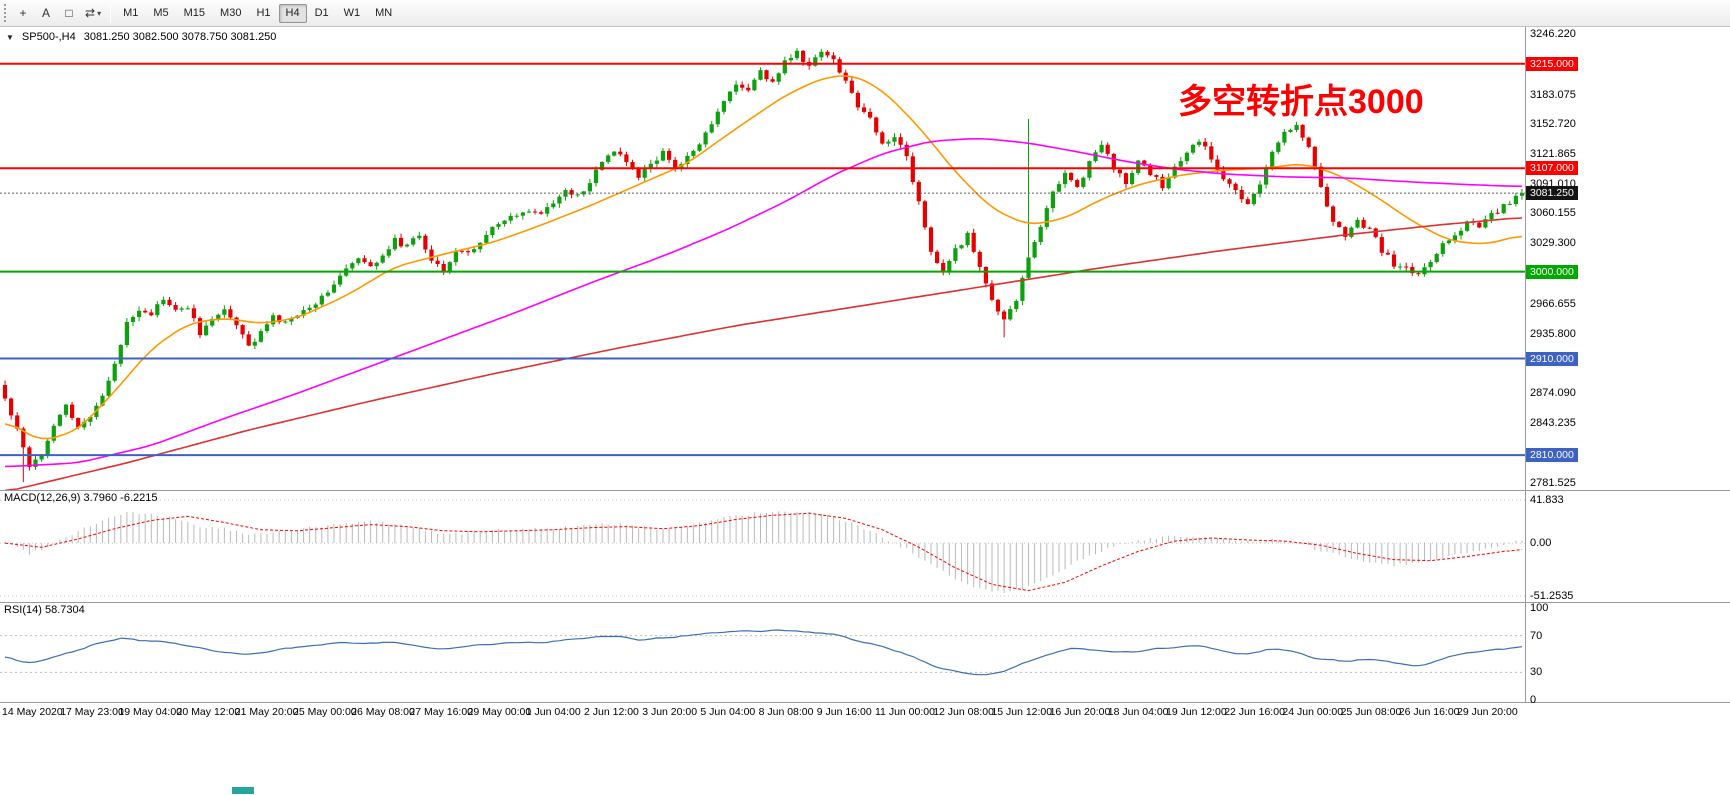 The height and width of the screenshot is (795, 1730). I want to click on timeframe-button-m15: M15, so click(194, 13).